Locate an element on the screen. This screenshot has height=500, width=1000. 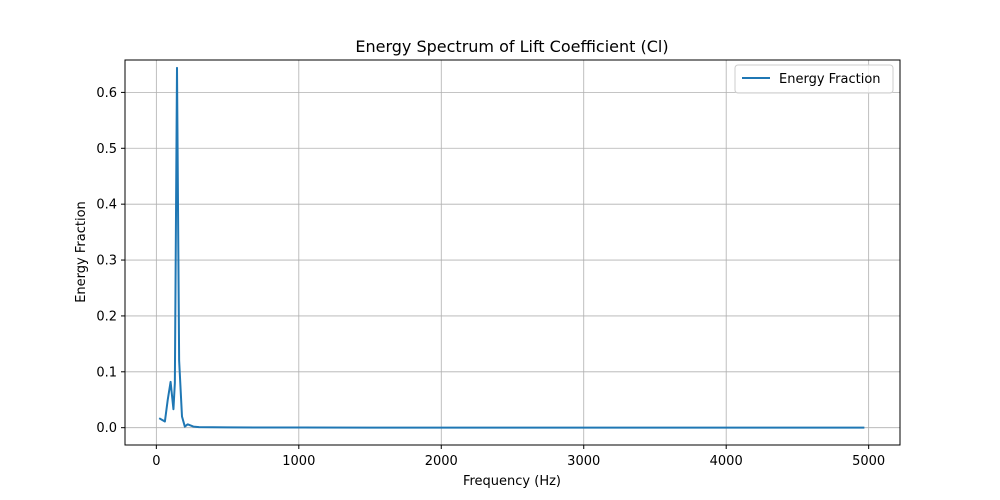
legend: Energy Fraction is located at coordinates (814, 79).